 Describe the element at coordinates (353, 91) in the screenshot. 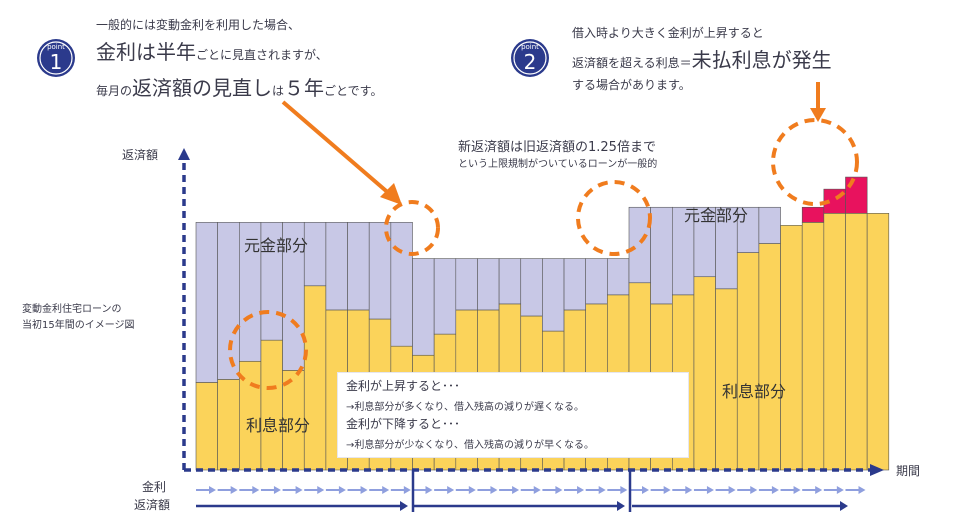

I see `point1-line3-e: ごとです。` at that location.